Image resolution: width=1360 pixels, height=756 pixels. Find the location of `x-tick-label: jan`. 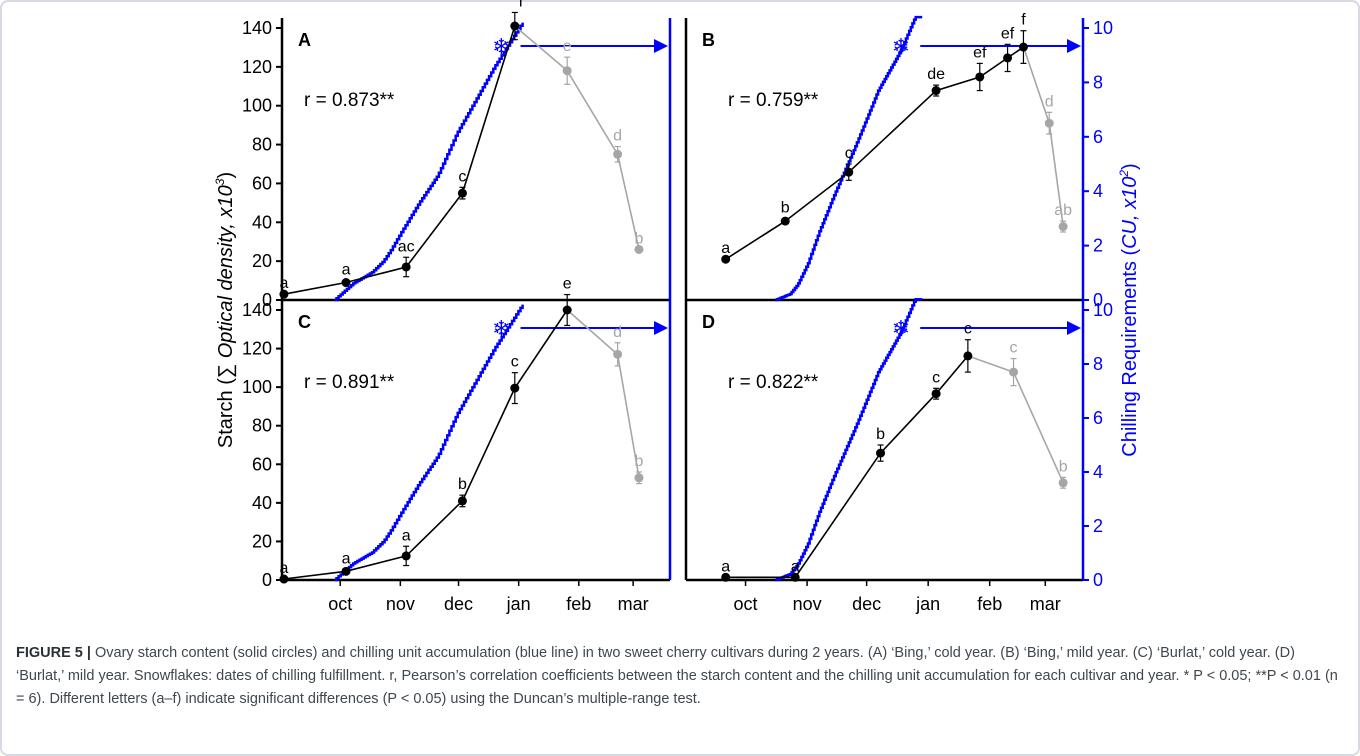

x-tick-label: jan is located at coordinates (518, 604).